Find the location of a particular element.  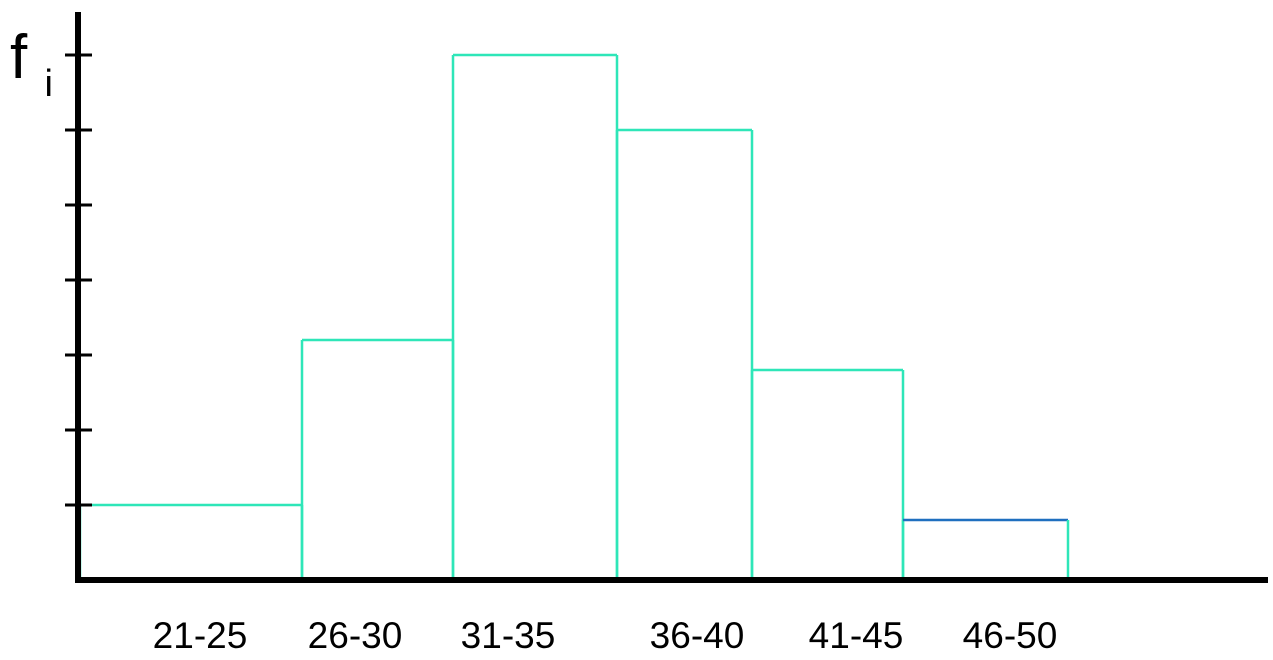

y-axis-label-main: f is located at coordinates (19, 57).